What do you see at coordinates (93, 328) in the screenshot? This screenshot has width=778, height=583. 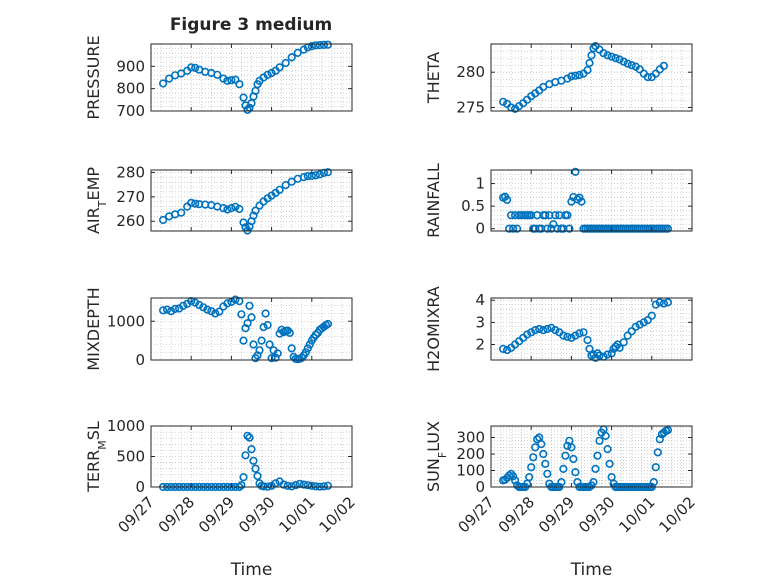 I see `y-axis-label: MIXDEPTH` at bounding box center [93, 328].